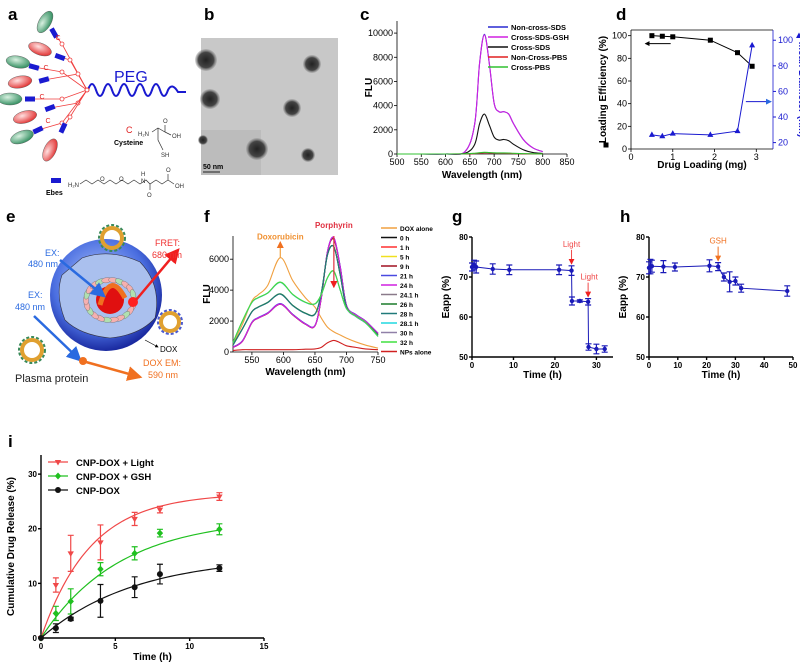 The height and width of the screenshot is (666, 800). Describe the element at coordinates (112, 238) in the screenshot. I see `protein-icon` at that location.